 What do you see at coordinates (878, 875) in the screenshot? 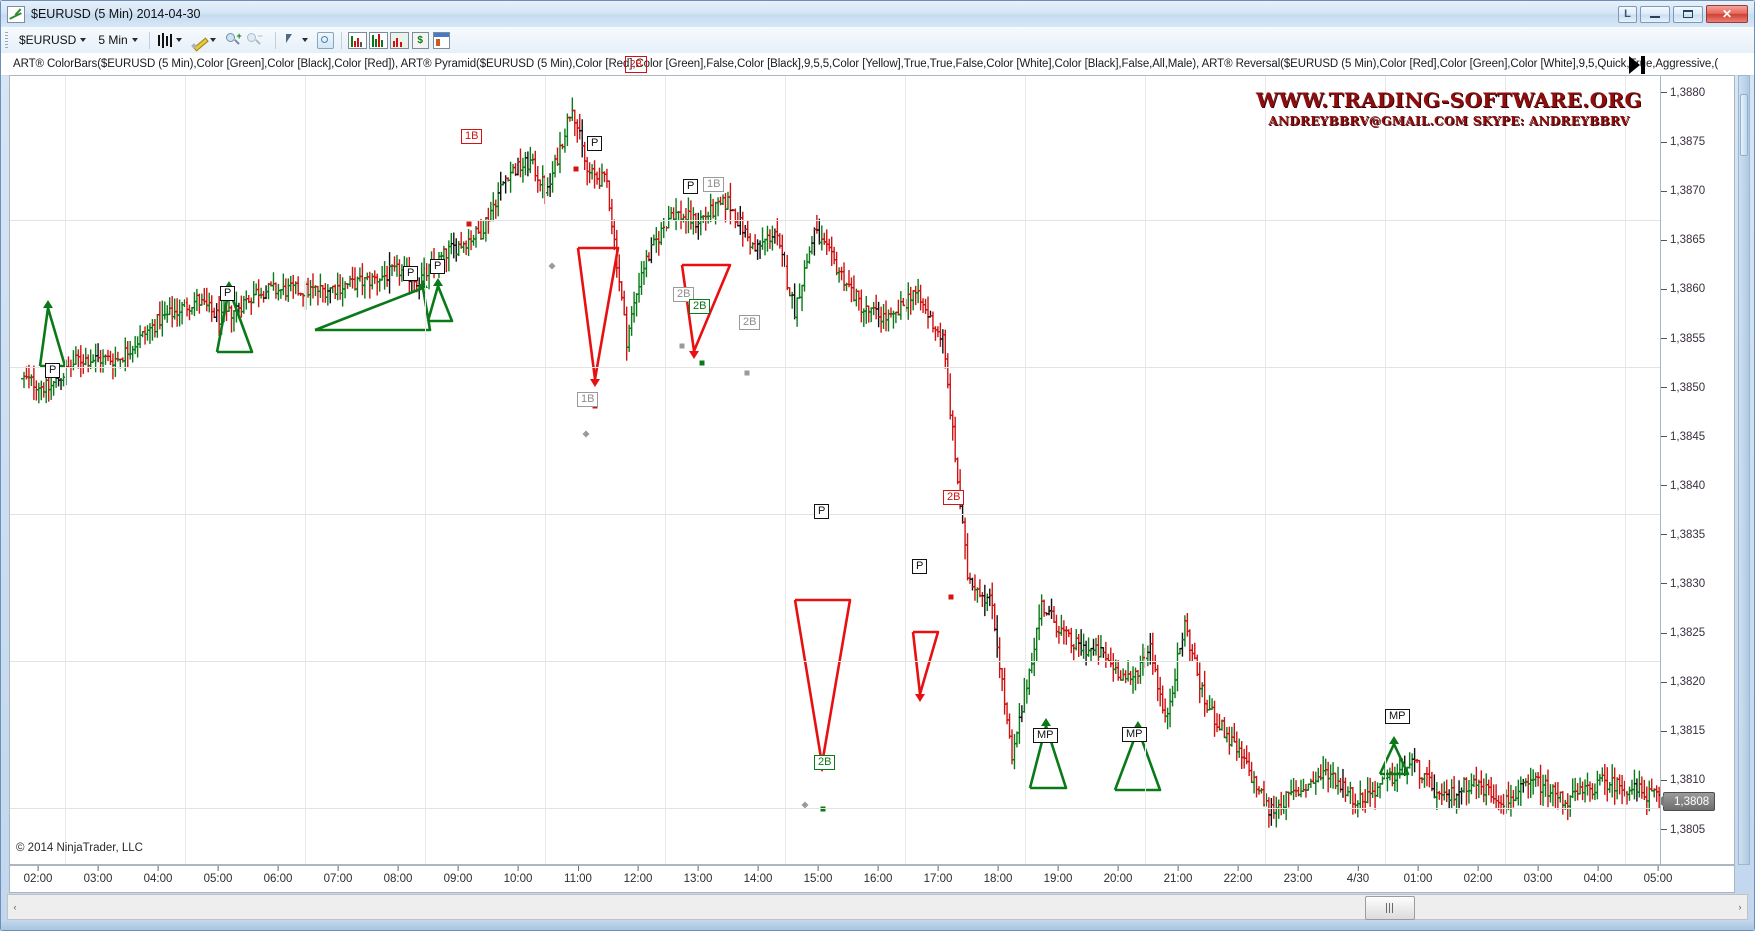
I see `time-tick: 16:00` at bounding box center [878, 875].